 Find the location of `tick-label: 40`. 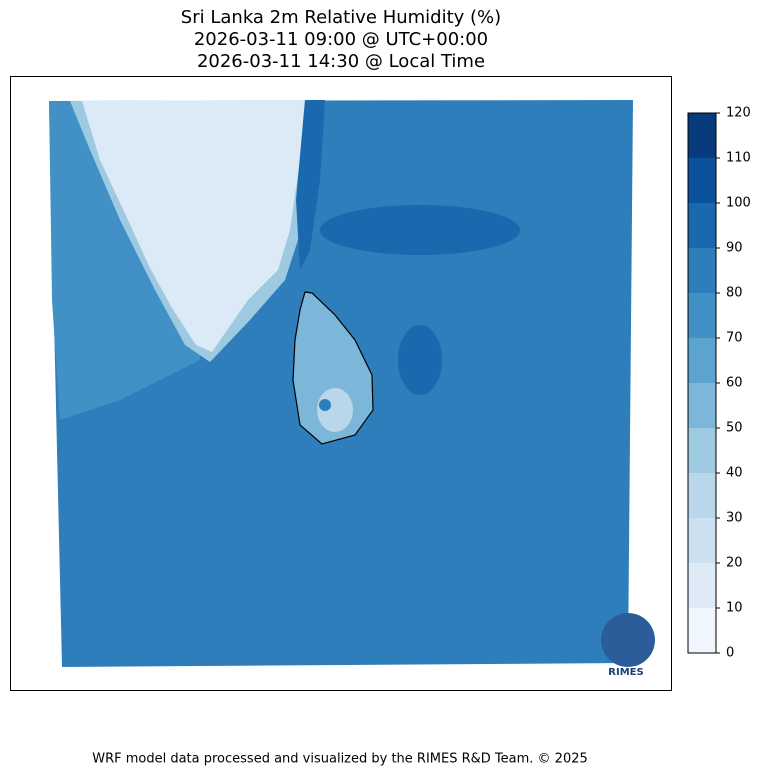

tick-label: 40 is located at coordinates (734, 473).